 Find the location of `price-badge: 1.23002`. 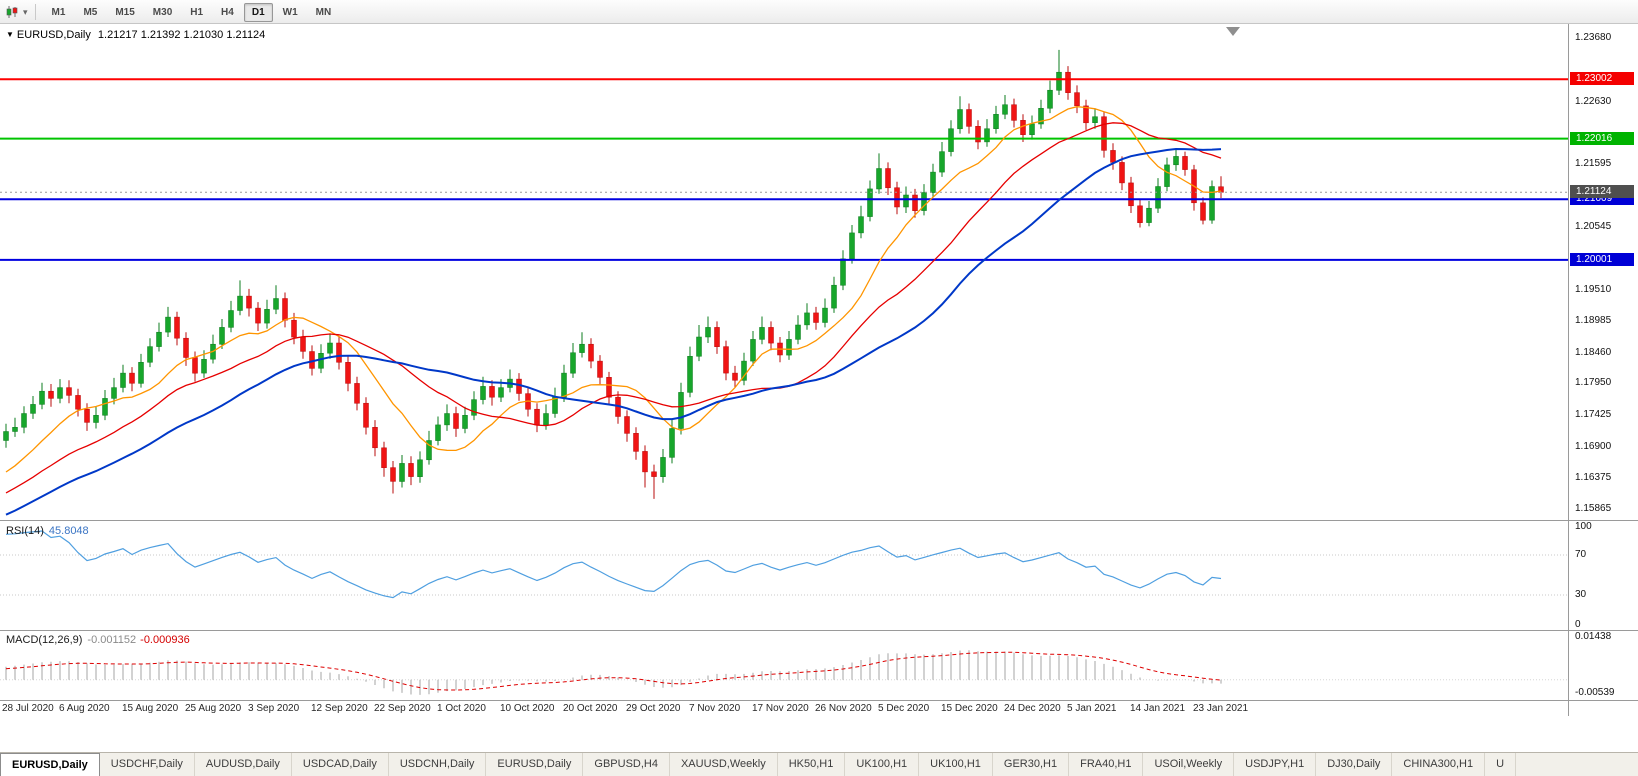

price-badge: 1.23002 is located at coordinates (1602, 79).